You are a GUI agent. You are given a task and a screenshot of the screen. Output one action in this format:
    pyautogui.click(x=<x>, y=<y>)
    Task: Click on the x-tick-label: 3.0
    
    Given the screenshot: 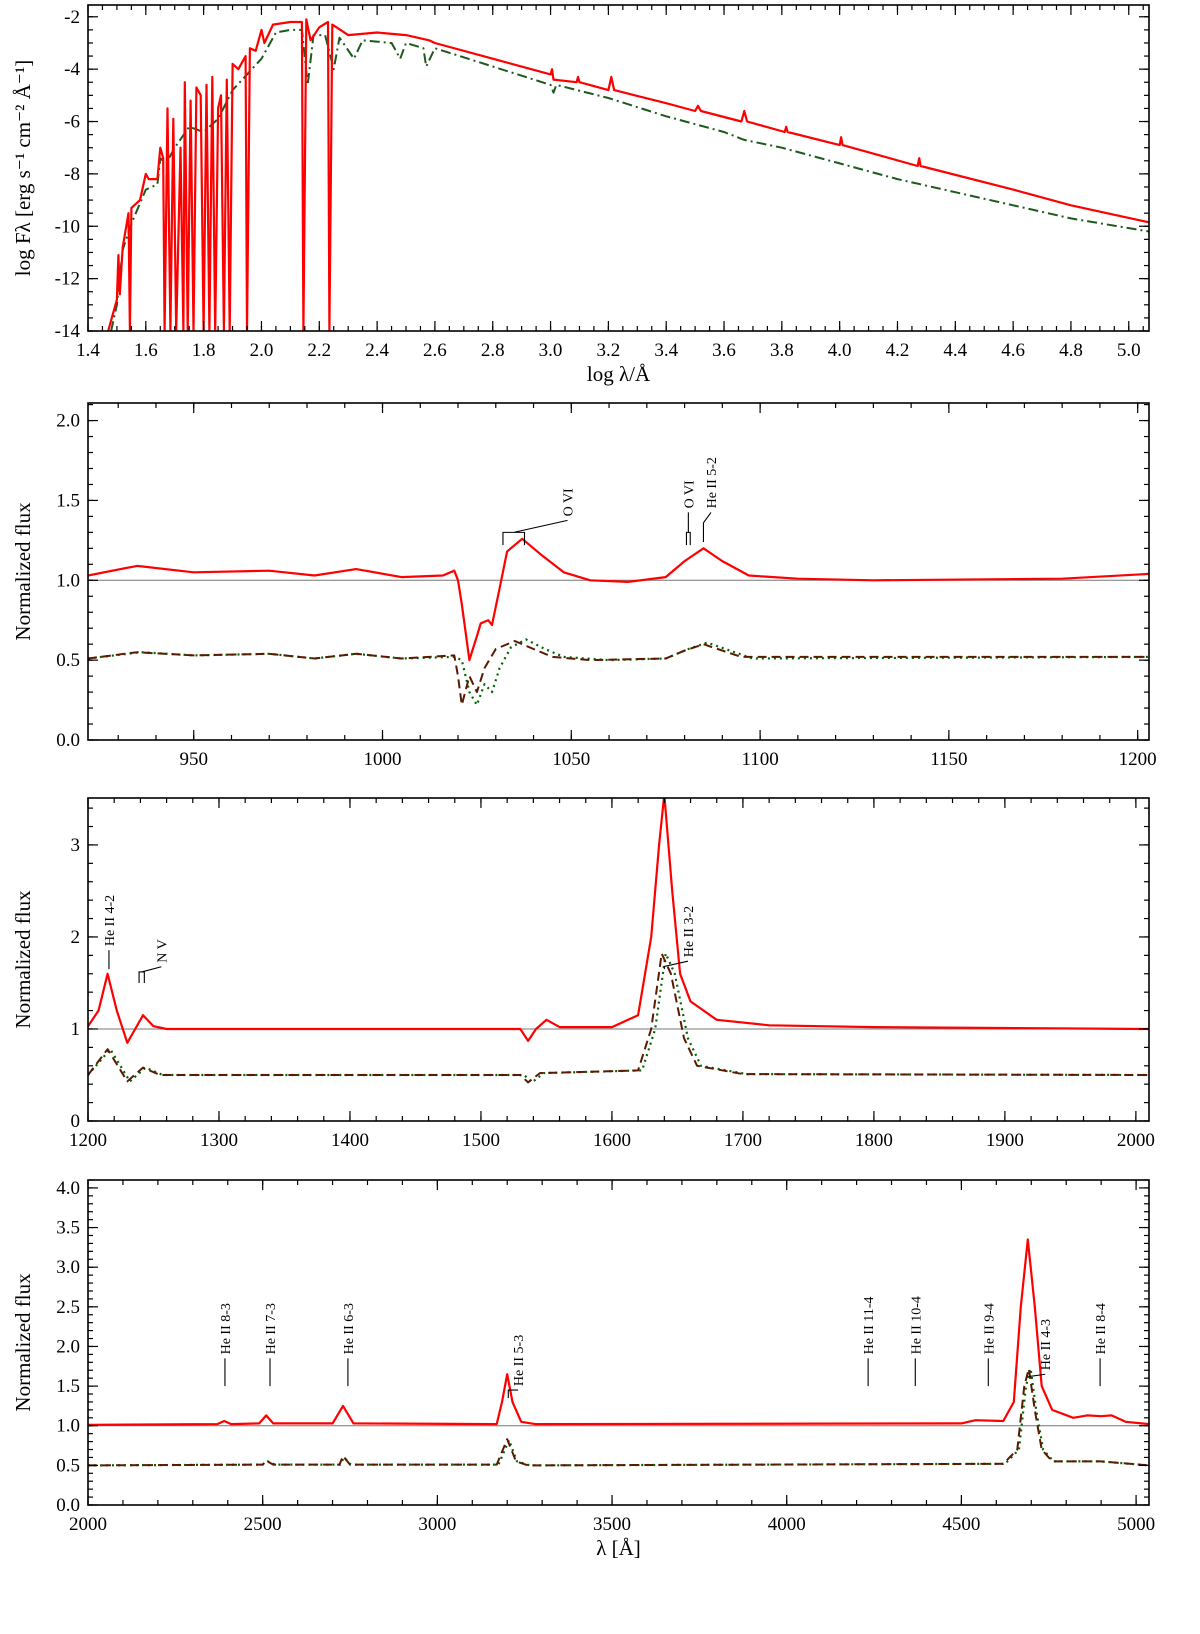 What is the action you would take?
    pyautogui.click(x=551, y=350)
    